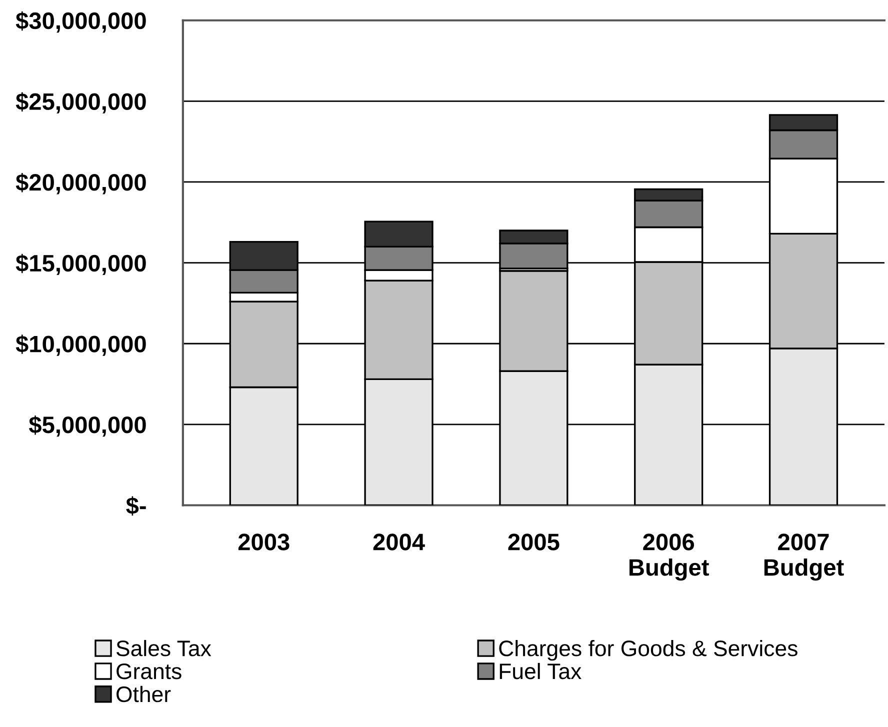  I want to click on legend-label: Sales Tax, so click(164, 648).